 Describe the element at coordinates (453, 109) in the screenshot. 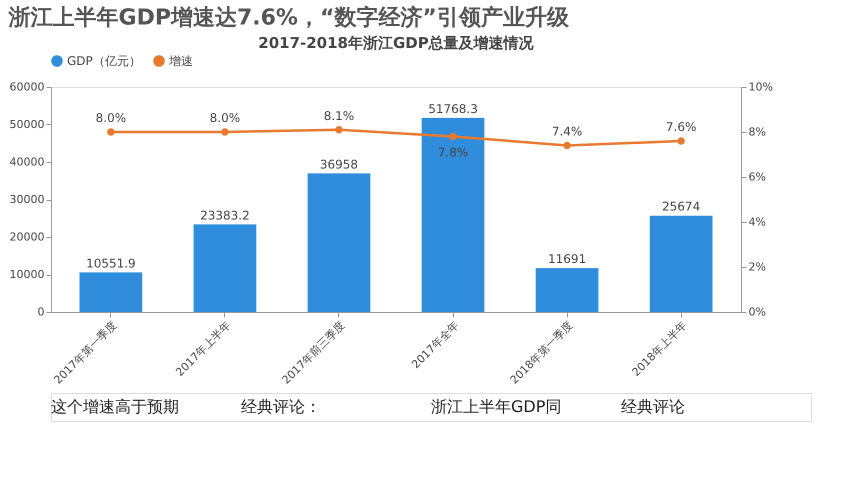

I see `data-label: 51768.3` at that location.